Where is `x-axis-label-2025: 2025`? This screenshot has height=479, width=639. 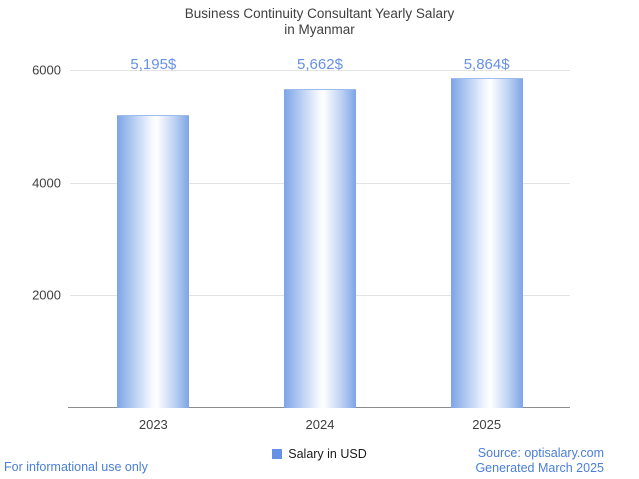
x-axis-label-2025: 2025 is located at coordinates (487, 424).